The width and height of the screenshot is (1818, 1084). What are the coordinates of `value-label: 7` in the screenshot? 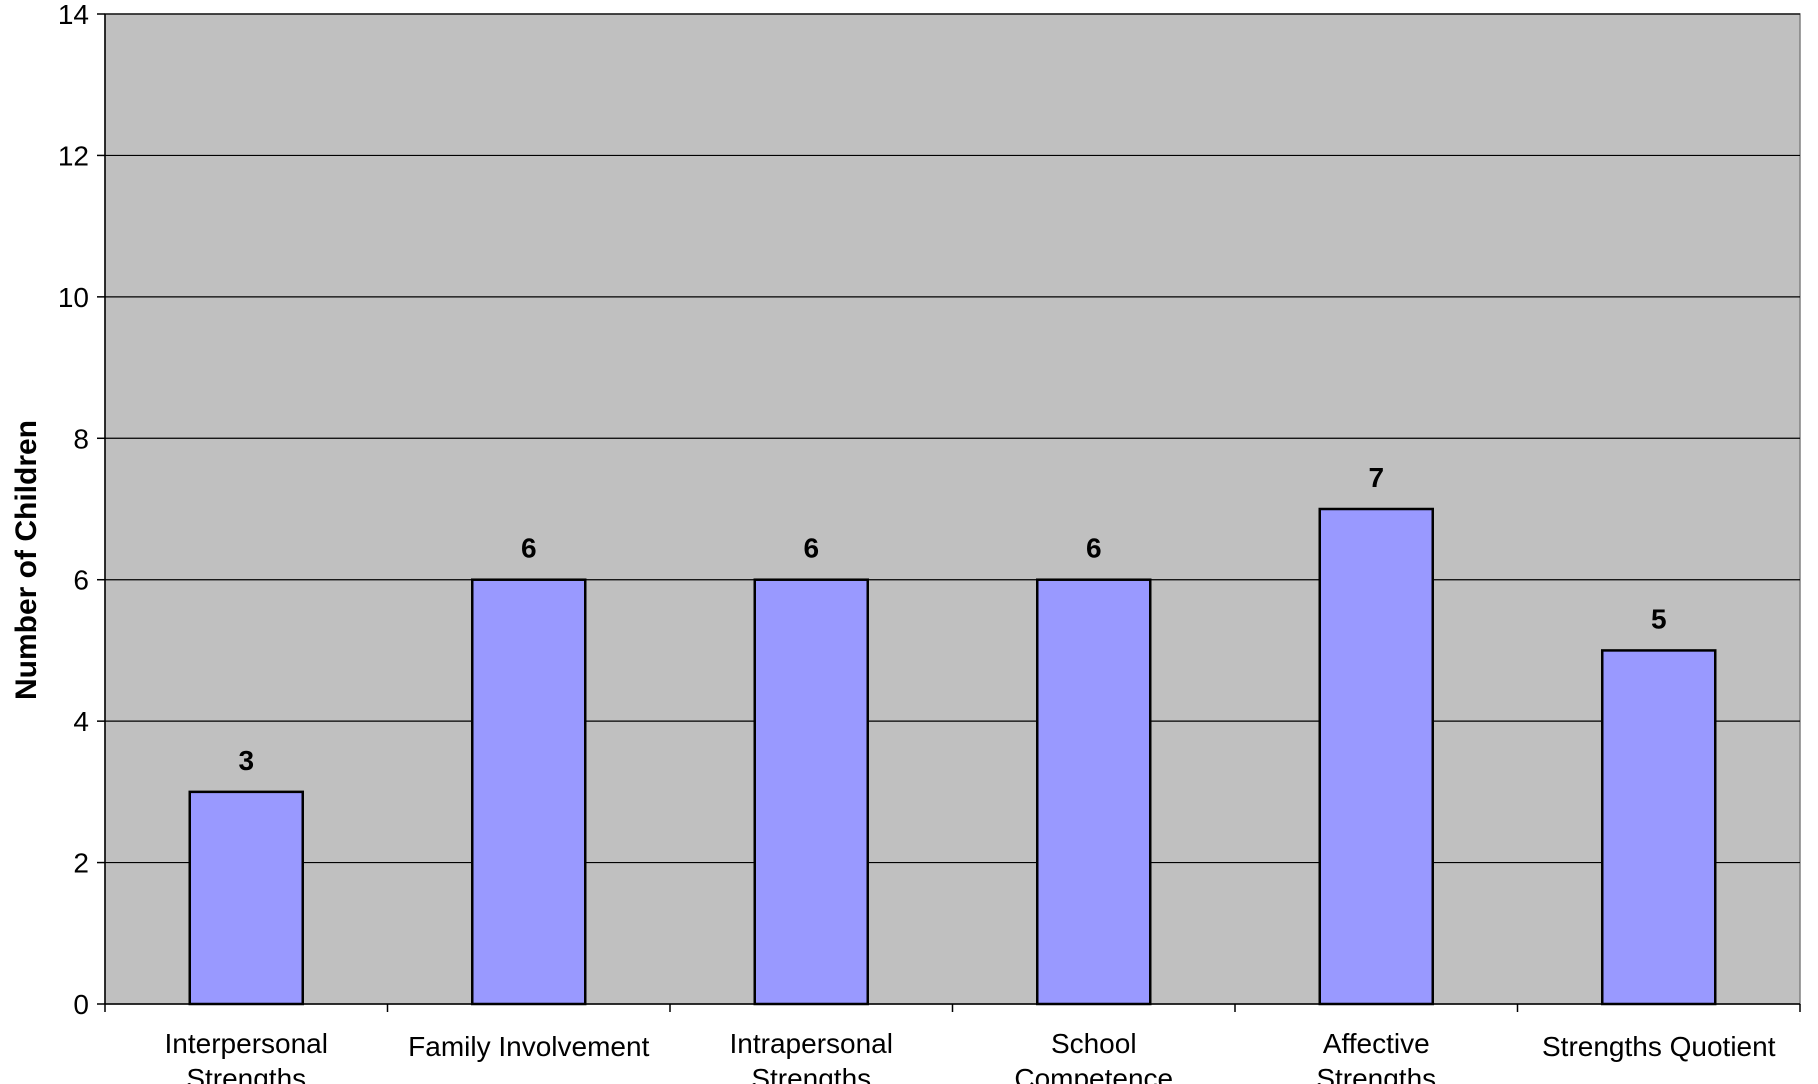 It's located at (1376, 477).